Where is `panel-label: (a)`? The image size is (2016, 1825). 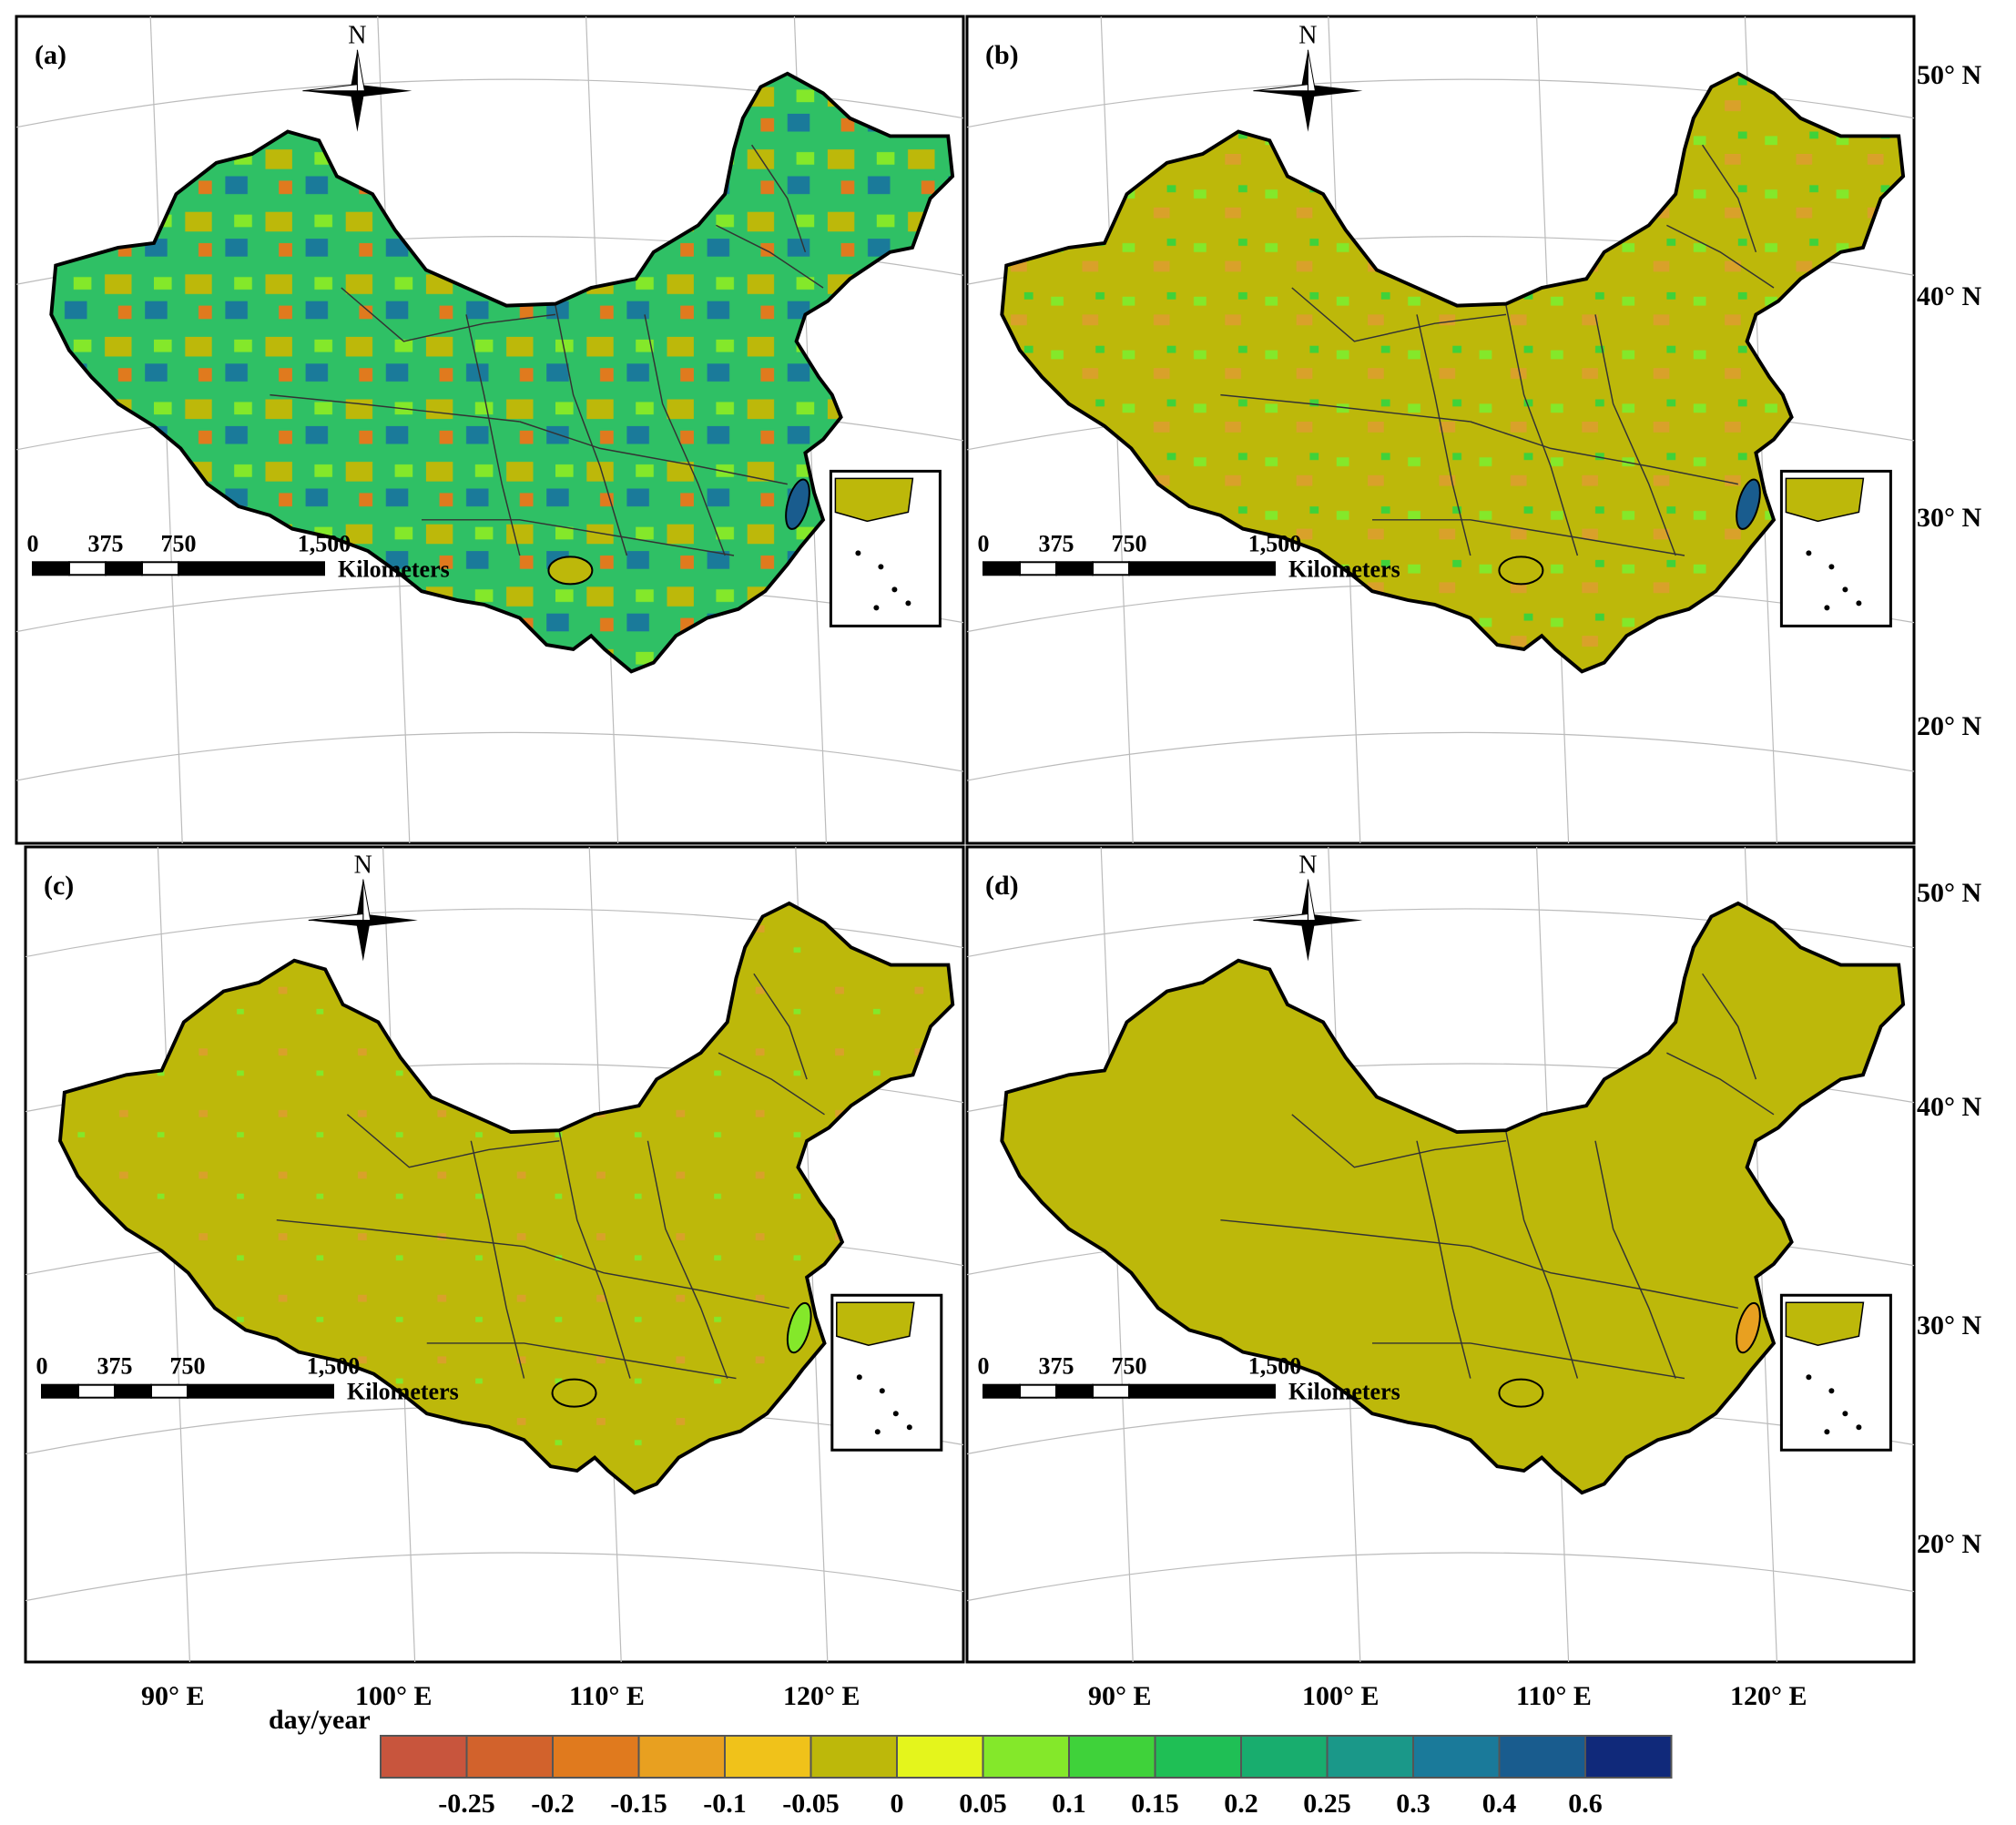
panel-label: (a) is located at coordinates (50, 55).